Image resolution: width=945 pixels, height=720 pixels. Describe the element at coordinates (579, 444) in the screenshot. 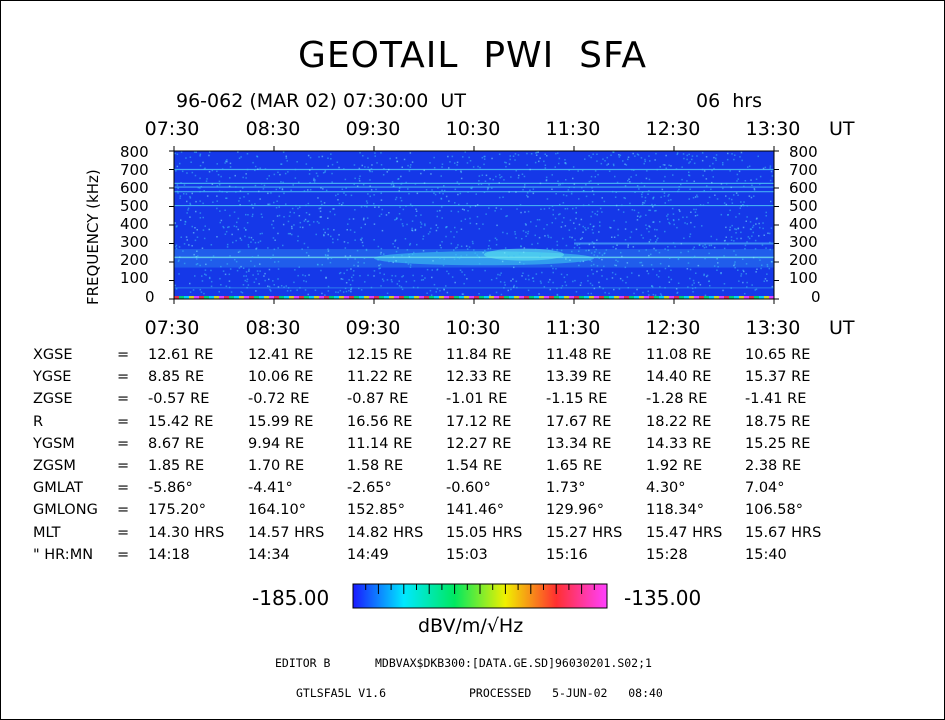

I see `orbit-value-cell: 13.34 RE` at that location.